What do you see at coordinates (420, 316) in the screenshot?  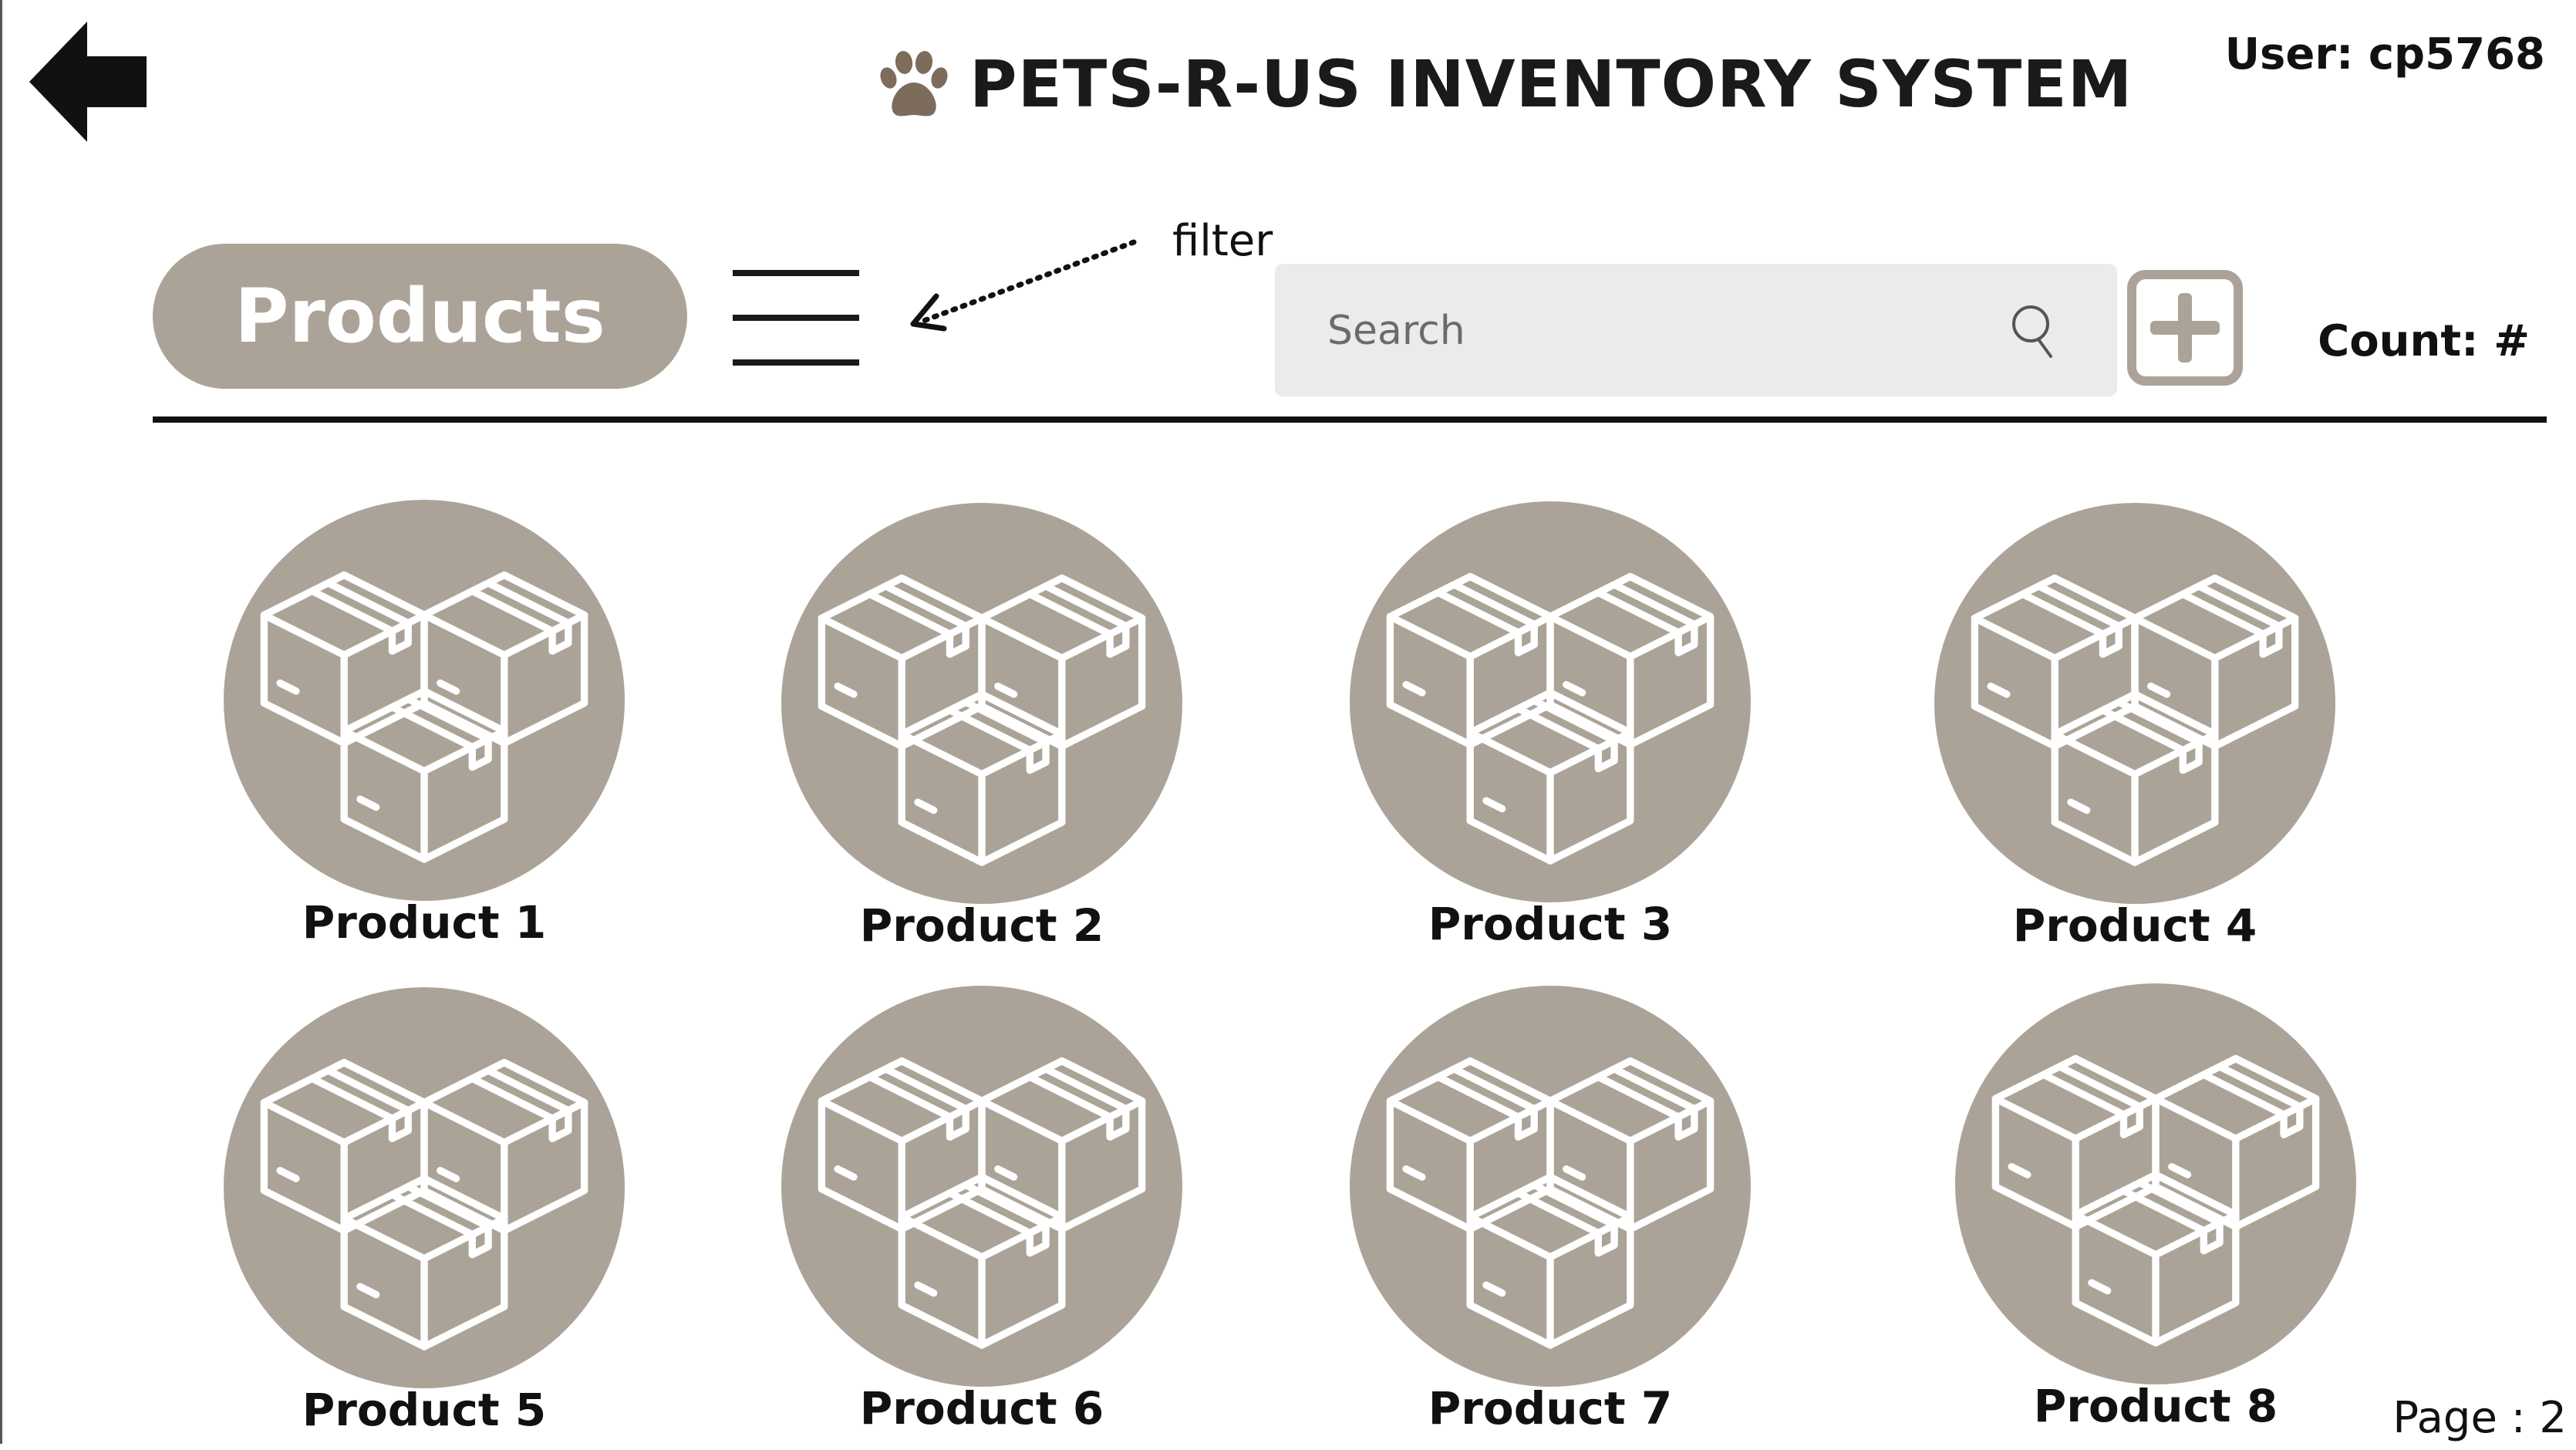 I see `products-section-button: Products` at bounding box center [420, 316].